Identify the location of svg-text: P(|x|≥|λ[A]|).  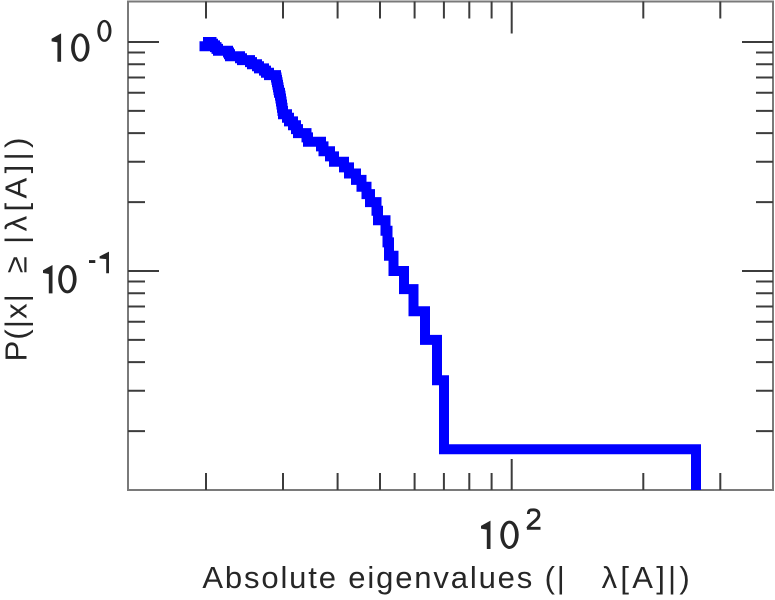
(17, 247).